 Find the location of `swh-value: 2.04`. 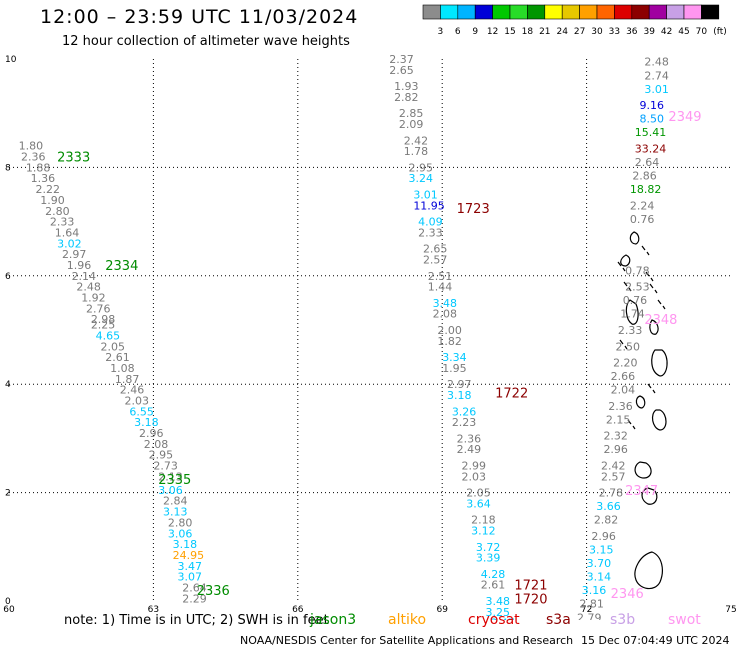

swh-value: 2.04 is located at coordinates (623, 390).